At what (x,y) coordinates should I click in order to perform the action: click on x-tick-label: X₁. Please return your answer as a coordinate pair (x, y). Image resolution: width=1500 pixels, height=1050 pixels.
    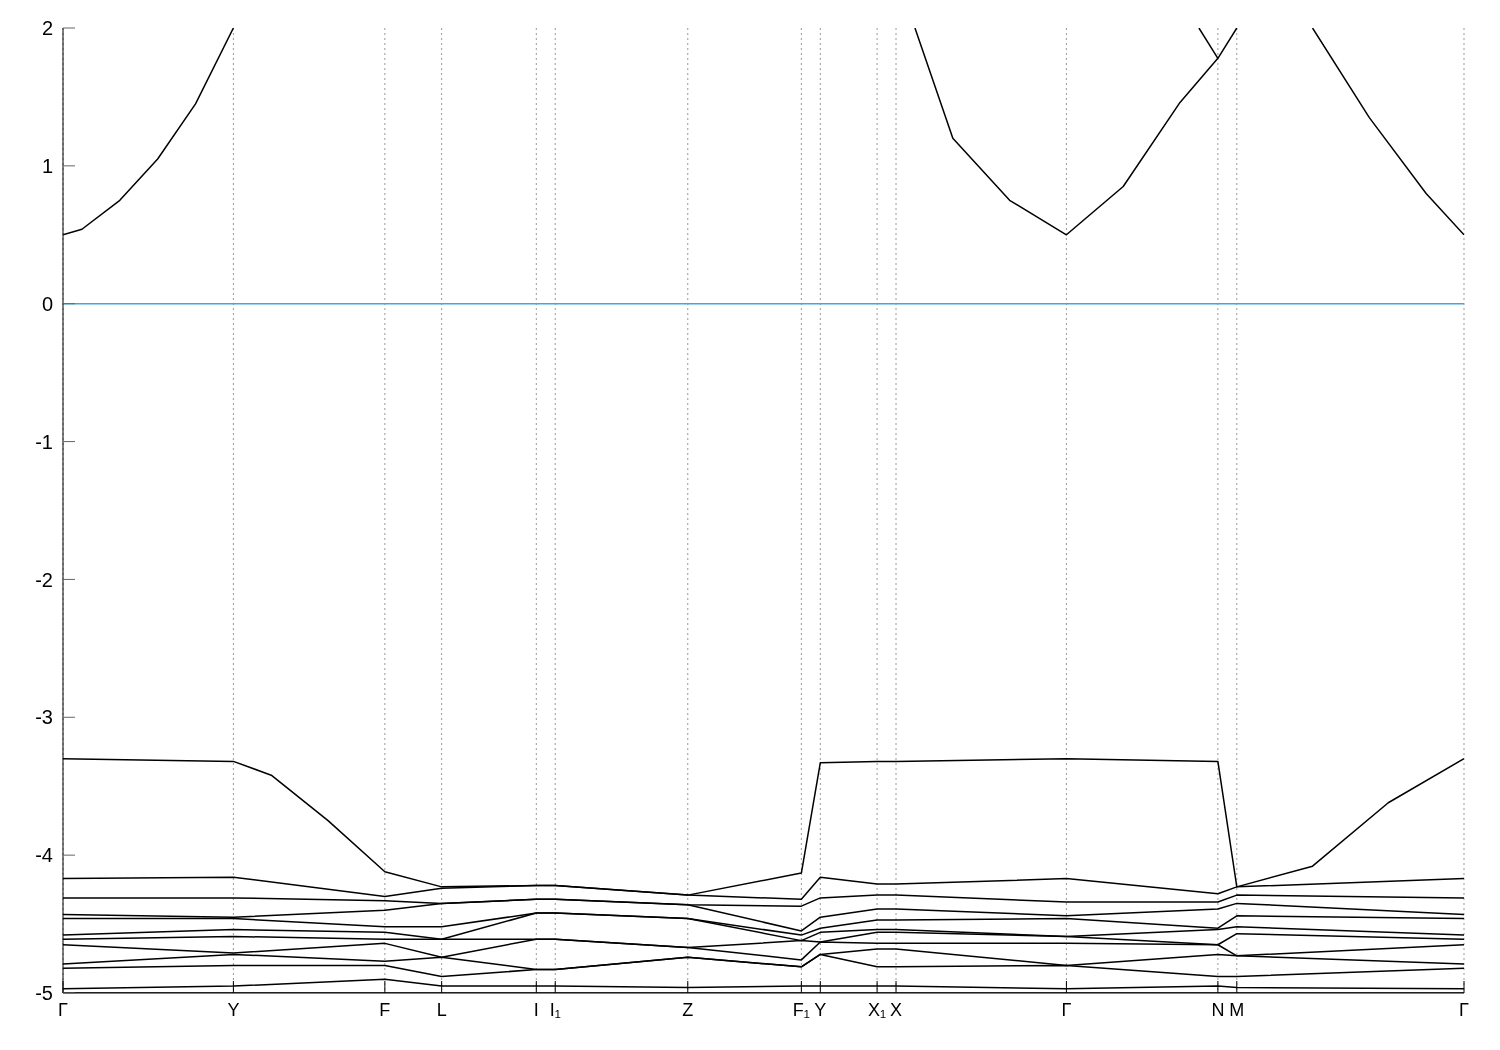
    Looking at the image, I should click on (877, 1009).